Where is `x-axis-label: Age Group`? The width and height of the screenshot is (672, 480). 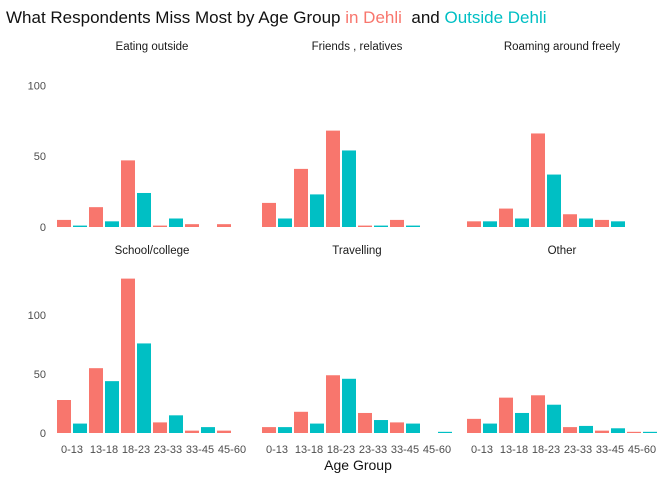
x-axis-label: Age Group is located at coordinates (358, 465).